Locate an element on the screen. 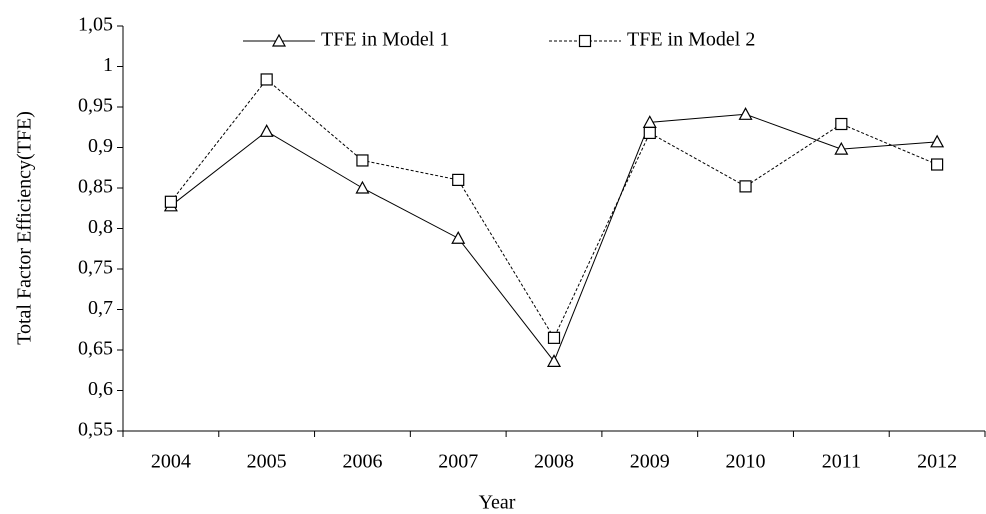 The height and width of the screenshot is (514, 986). x-tick-label: 2007 is located at coordinates (458, 462).